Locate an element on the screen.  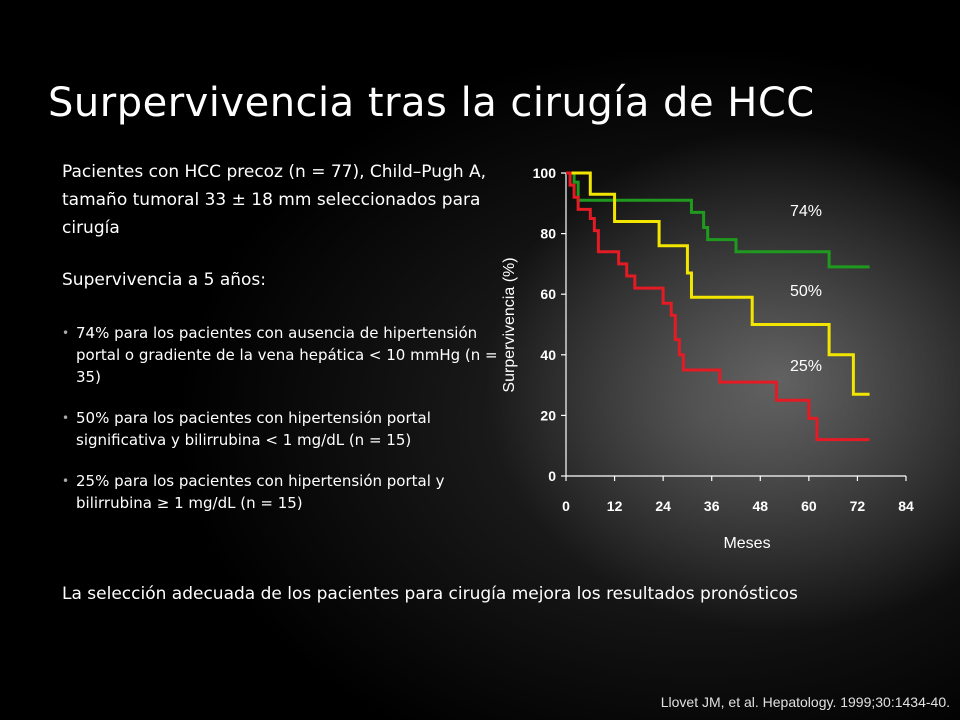
curve-label-2: 50% is located at coordinates (806, 291).